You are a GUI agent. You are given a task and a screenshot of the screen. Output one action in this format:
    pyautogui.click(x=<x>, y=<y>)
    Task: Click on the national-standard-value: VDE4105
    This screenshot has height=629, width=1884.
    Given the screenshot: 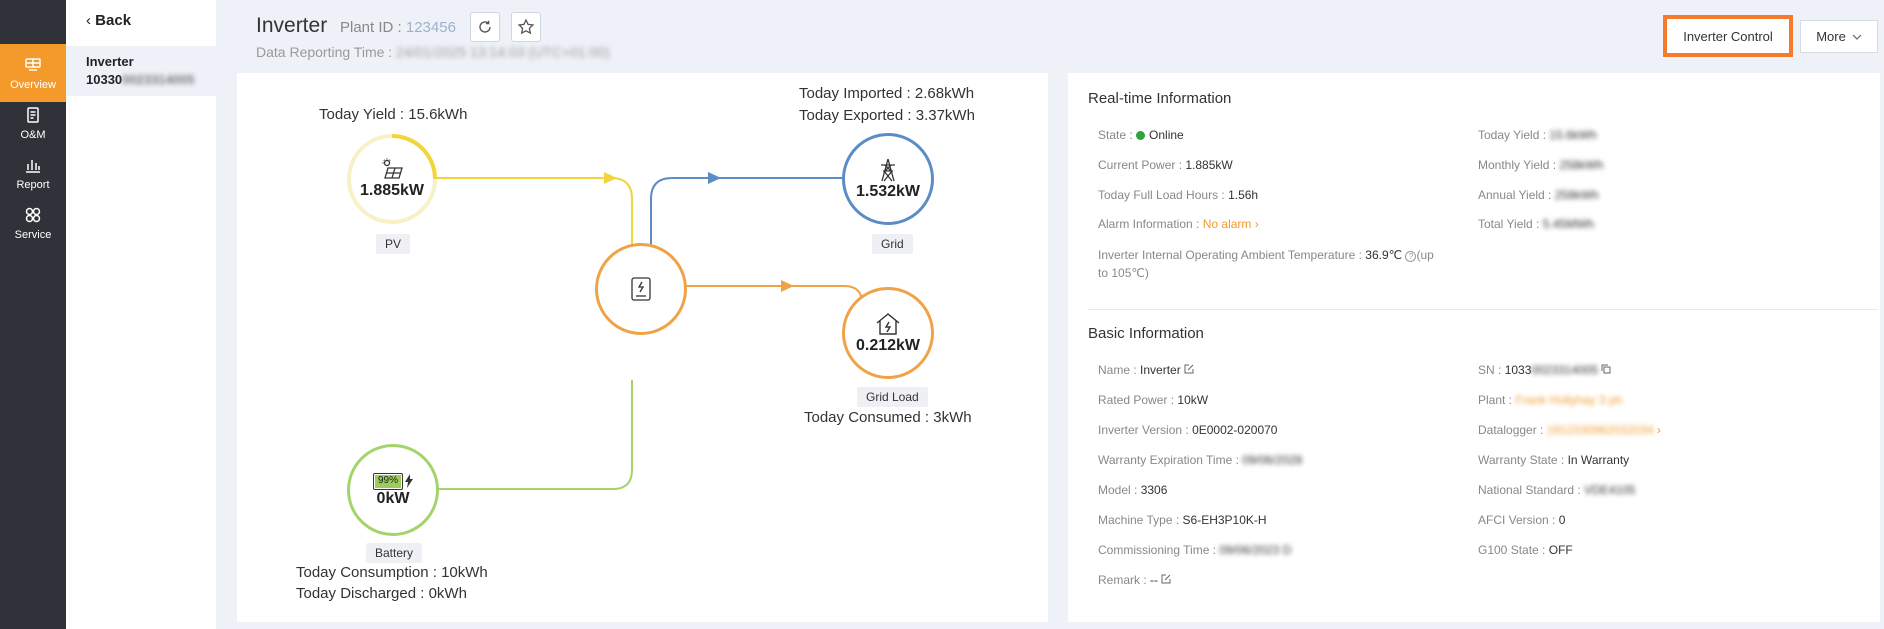 What is the action you would take?
    pyautogui.click(x=1610, y=490)
    